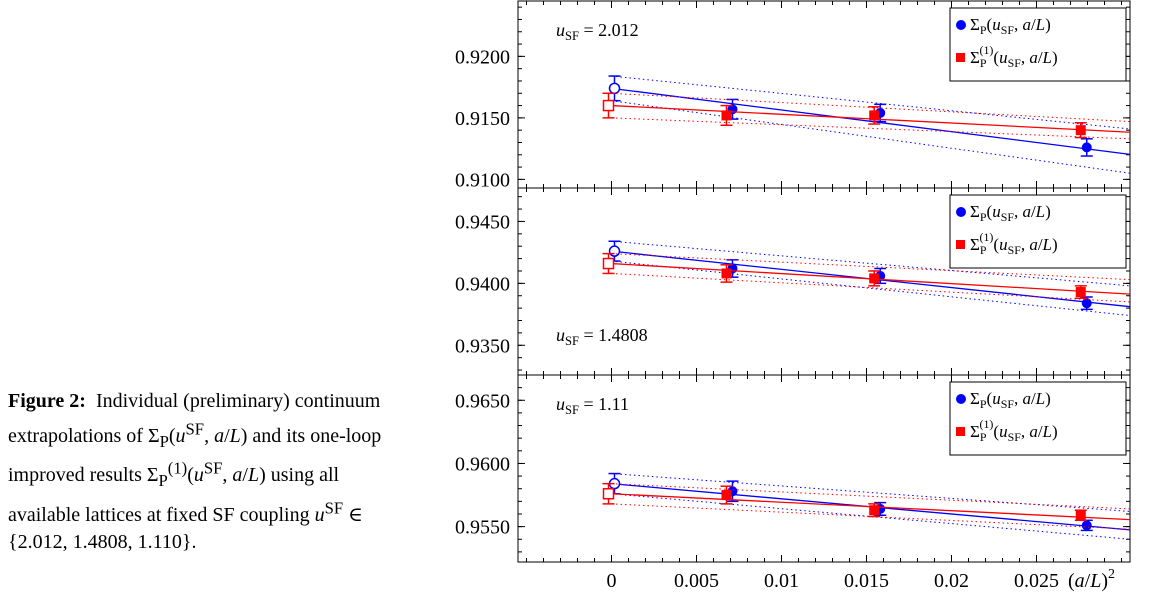 The width and height of the screenshot is (1153, 608). Describe the element at coordinates (612, 581) in the screenshot. I see `xtick-label: 0` at that location.